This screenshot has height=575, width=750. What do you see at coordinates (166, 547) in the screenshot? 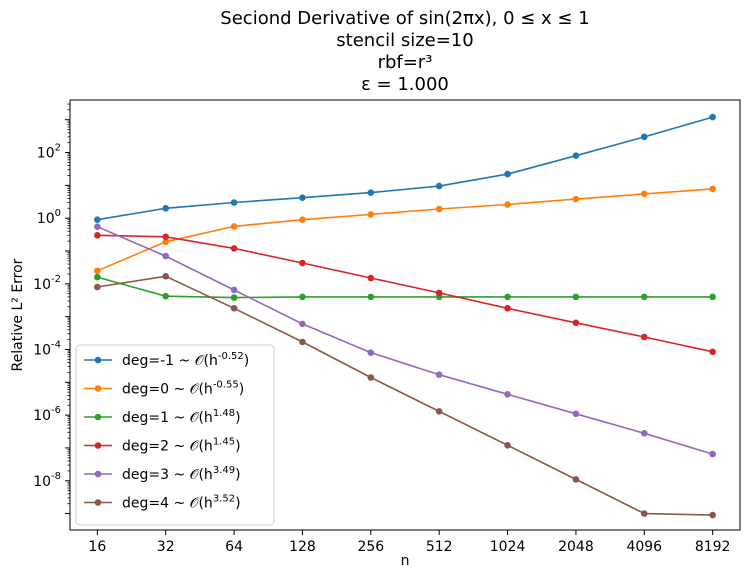
I see `x-tick-label: 32` at bounding box center [166, 547].